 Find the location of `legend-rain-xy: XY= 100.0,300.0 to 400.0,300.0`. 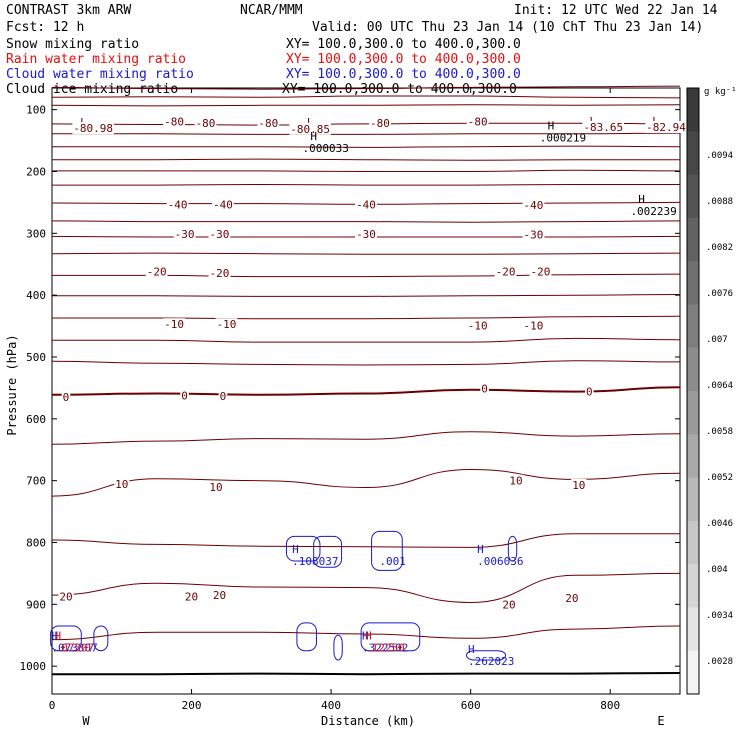

legend-rain-xy: XY= 100.0,300.0 to 400.0,300.0 is located at coordinates (403, 59).